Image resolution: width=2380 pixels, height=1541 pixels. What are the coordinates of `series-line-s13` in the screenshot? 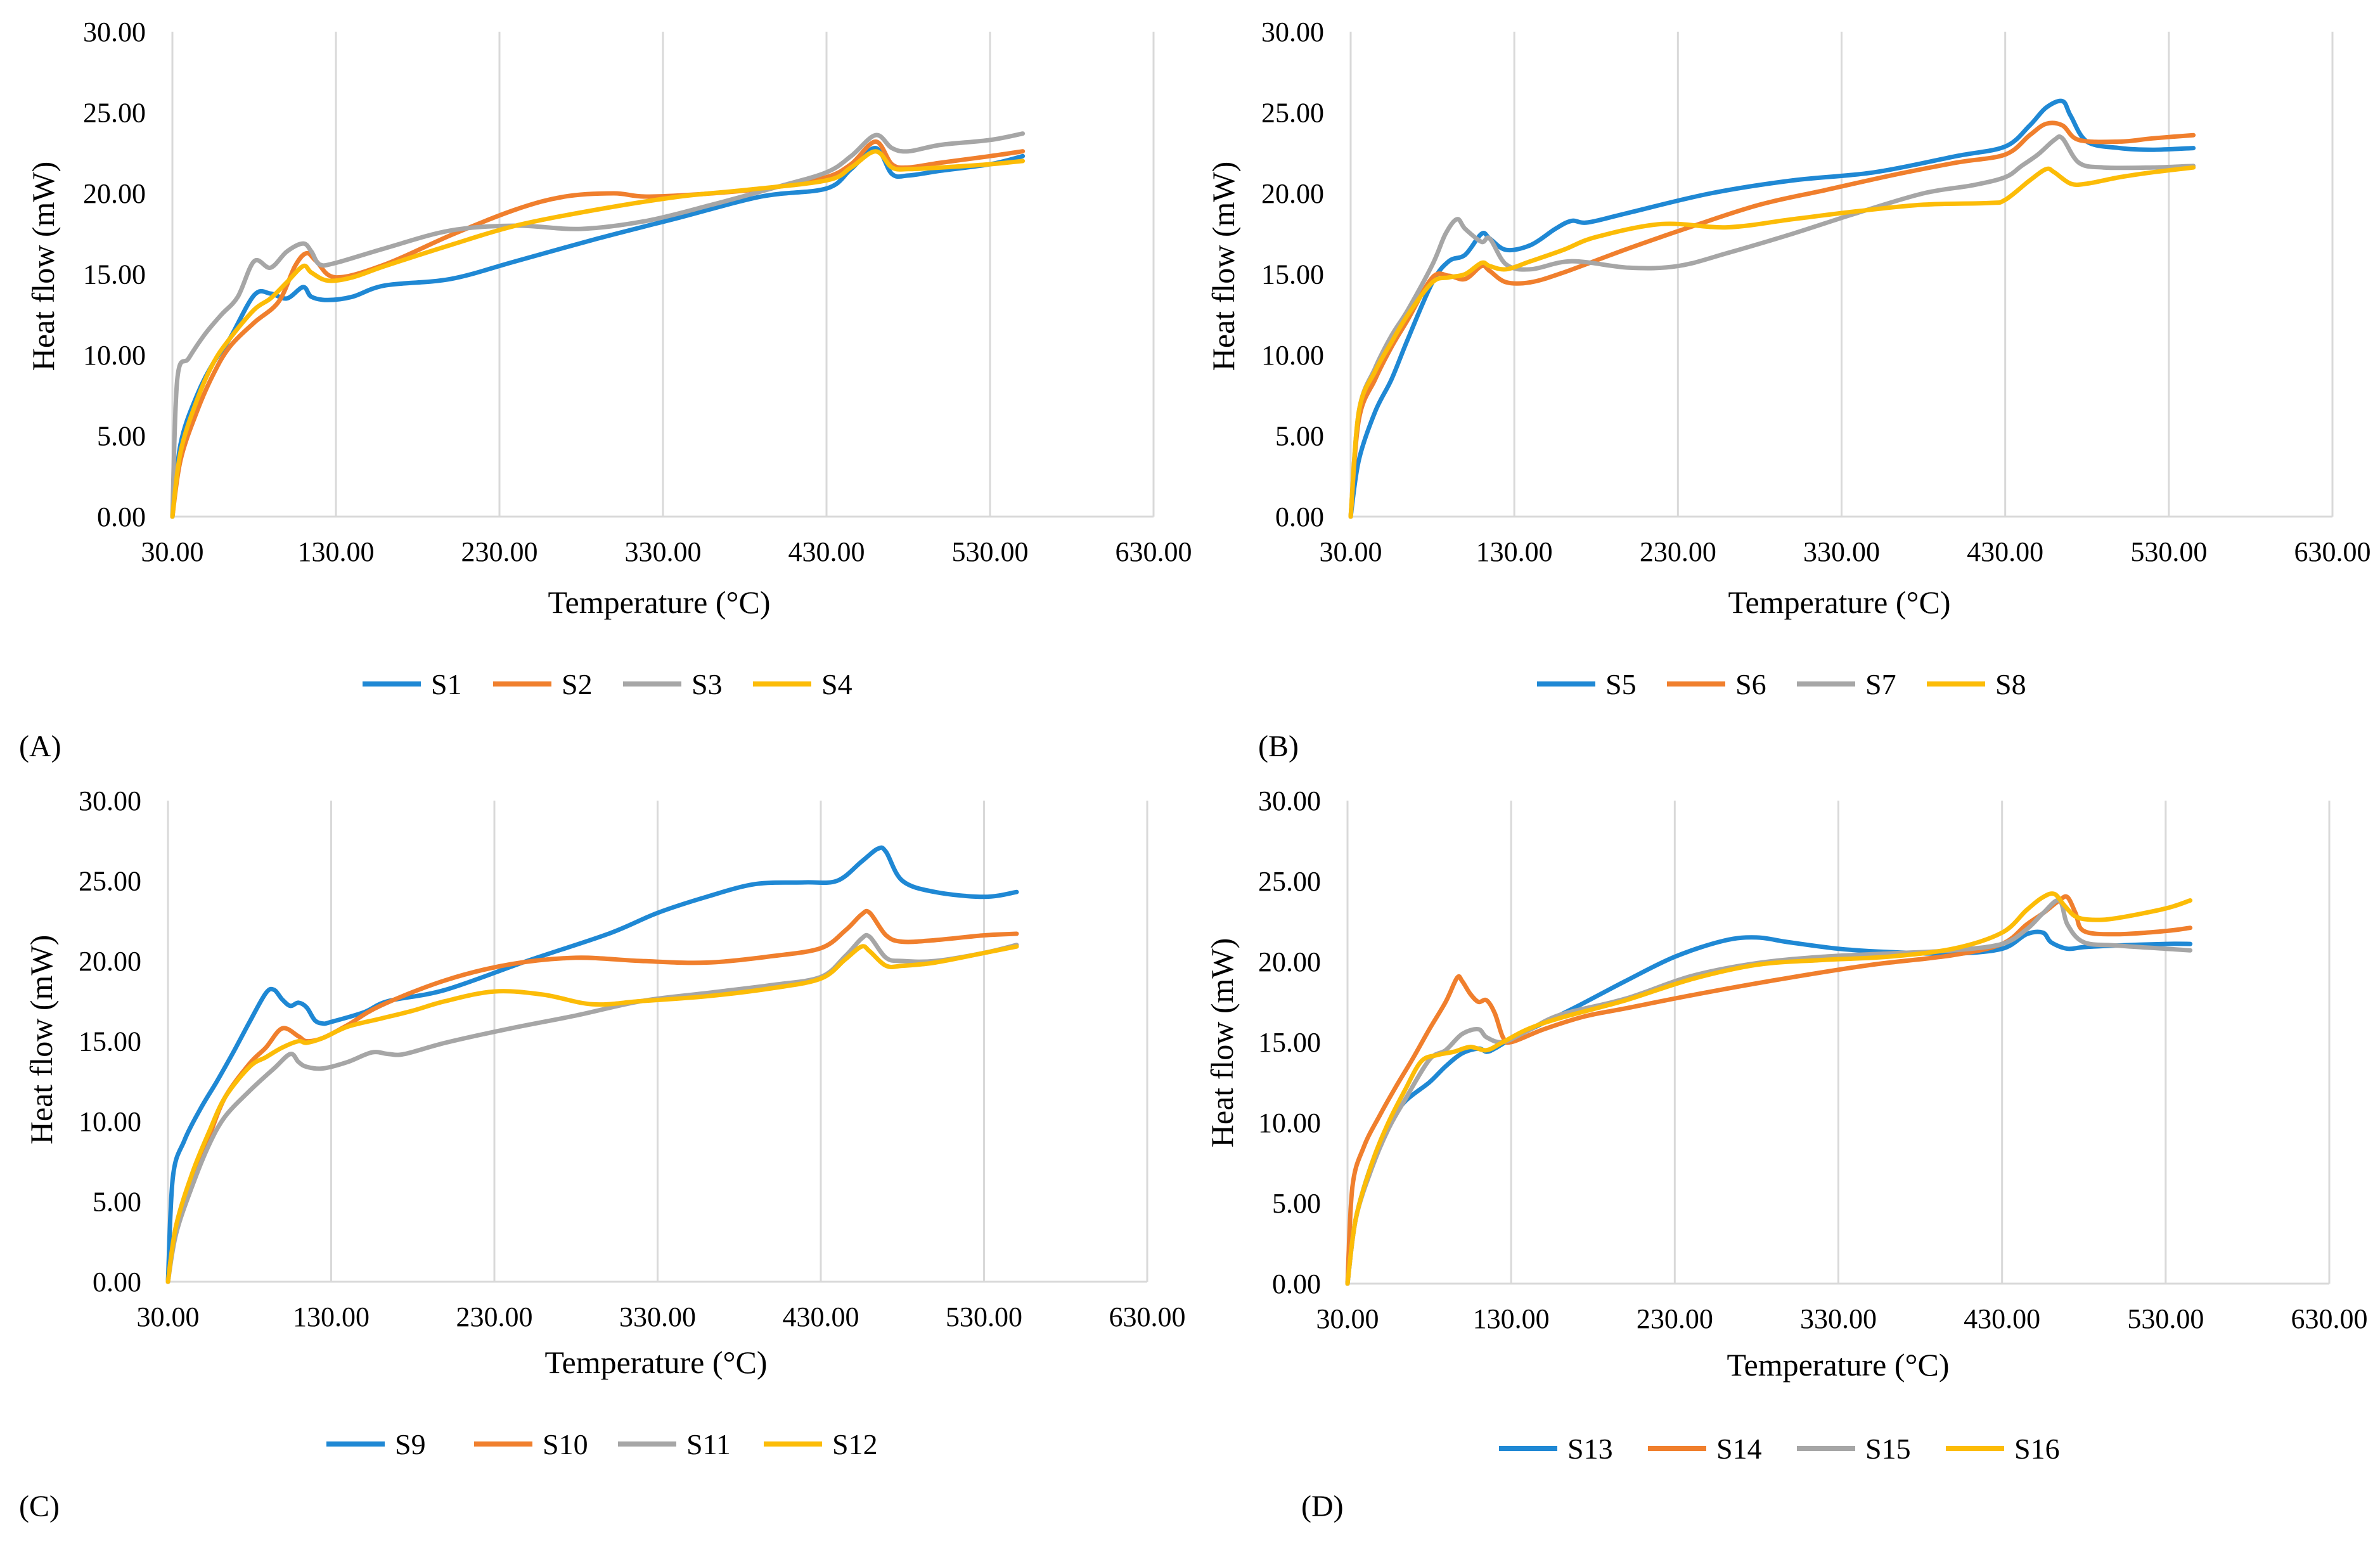 It's located at (1769, 1107).